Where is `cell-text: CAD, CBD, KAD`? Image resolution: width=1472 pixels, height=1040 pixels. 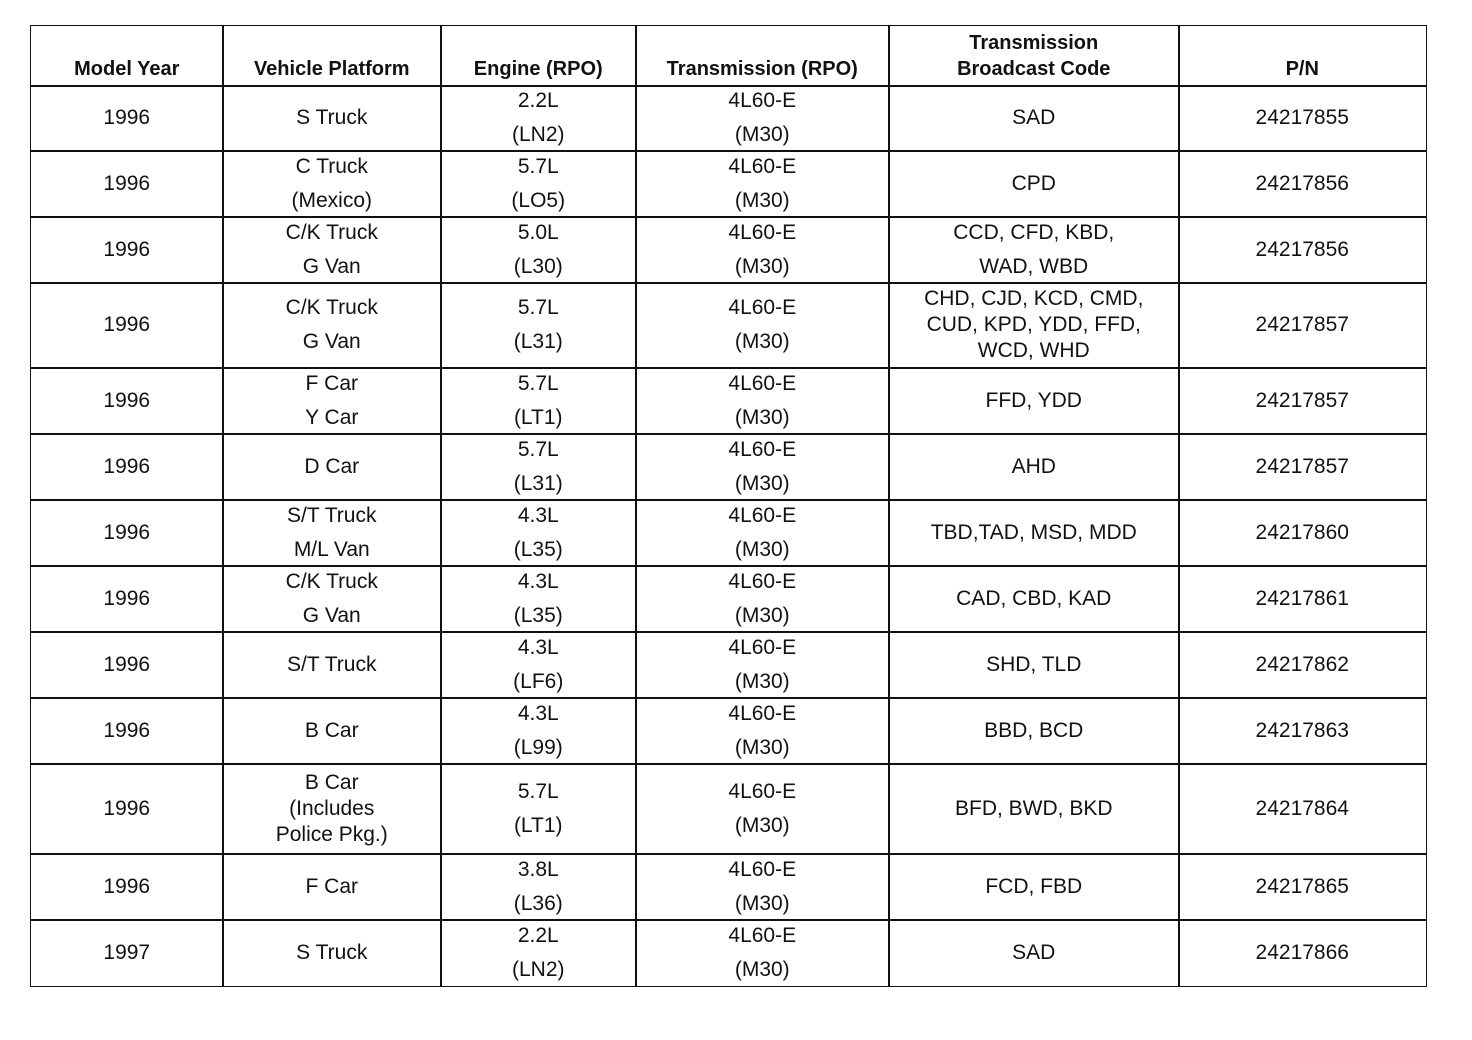
cell-text: CAD, CBD, KAD is located at coordinates (1034, 598).